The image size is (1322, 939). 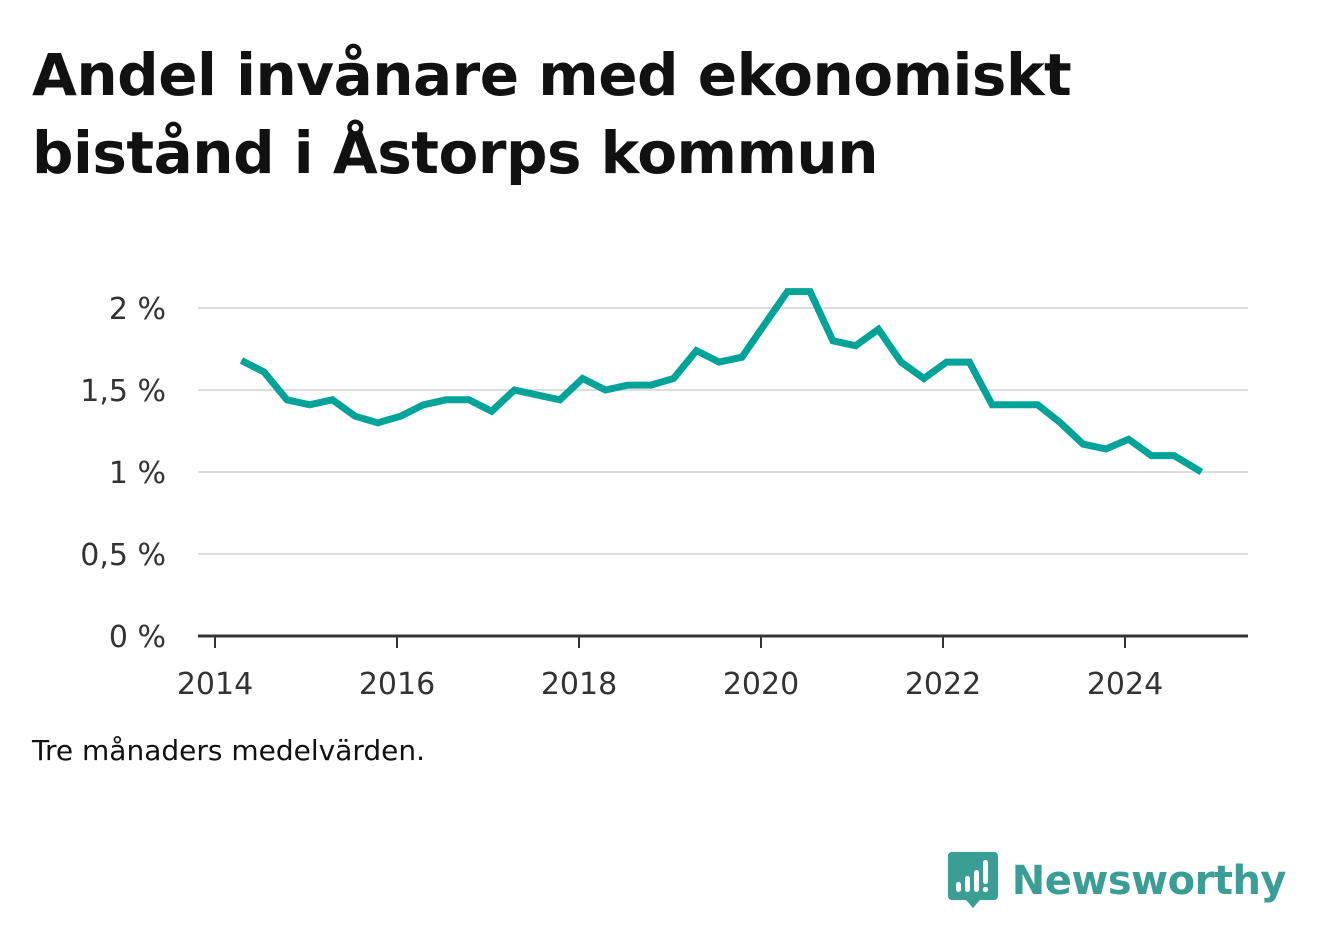 I want to click on x-tick-label: 2024, so click(x=1125, y=683).